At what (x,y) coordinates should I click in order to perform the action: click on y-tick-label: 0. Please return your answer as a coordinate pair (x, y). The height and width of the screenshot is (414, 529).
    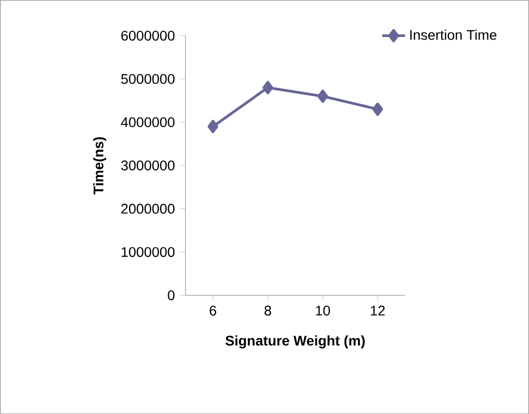
    Looking at the image, I should click on (171, 295).